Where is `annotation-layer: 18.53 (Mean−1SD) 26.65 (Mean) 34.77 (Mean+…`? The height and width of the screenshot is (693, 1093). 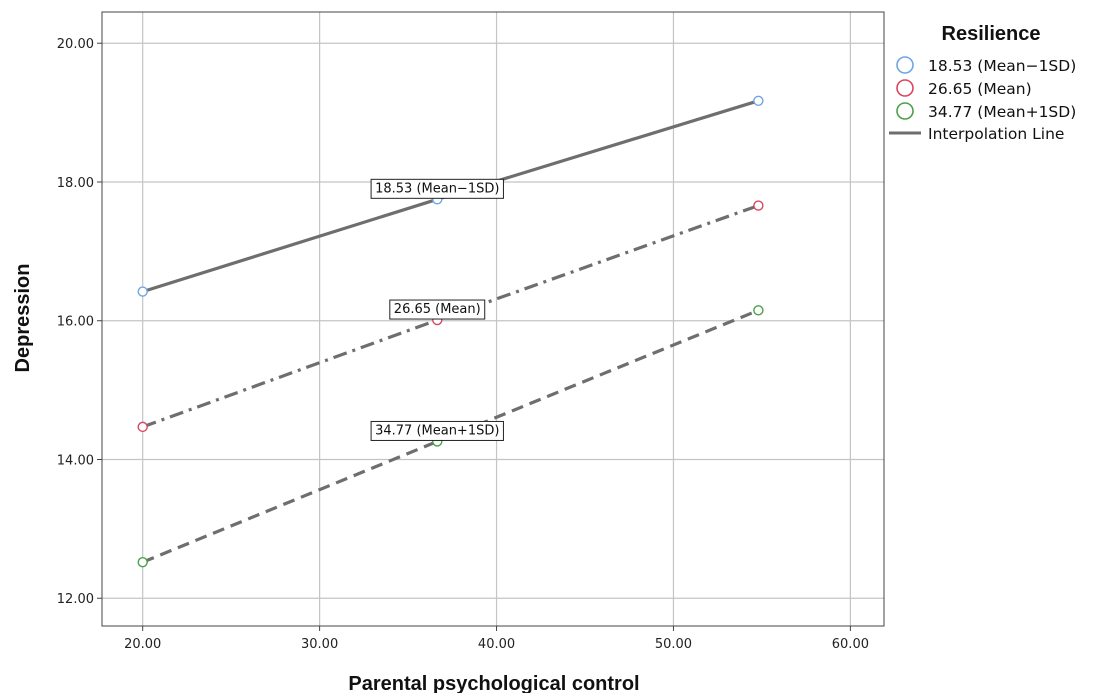
annotation-layer: 18.53 (Mean−1SD) 26.65 (Mean) 34.77 (Mean+… is located at coordinates (437, 309).